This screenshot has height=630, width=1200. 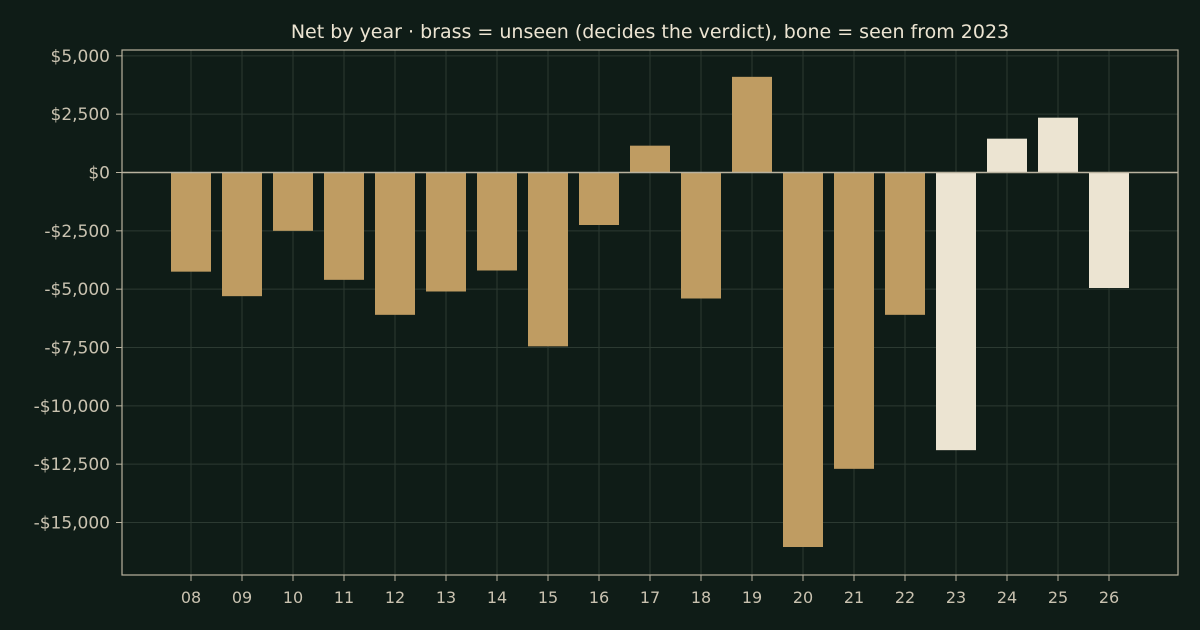 What do you see at coordinates (293, 597) in the screenshot?
I see `x-tick-label: 10` at bounding box center [293, 597].